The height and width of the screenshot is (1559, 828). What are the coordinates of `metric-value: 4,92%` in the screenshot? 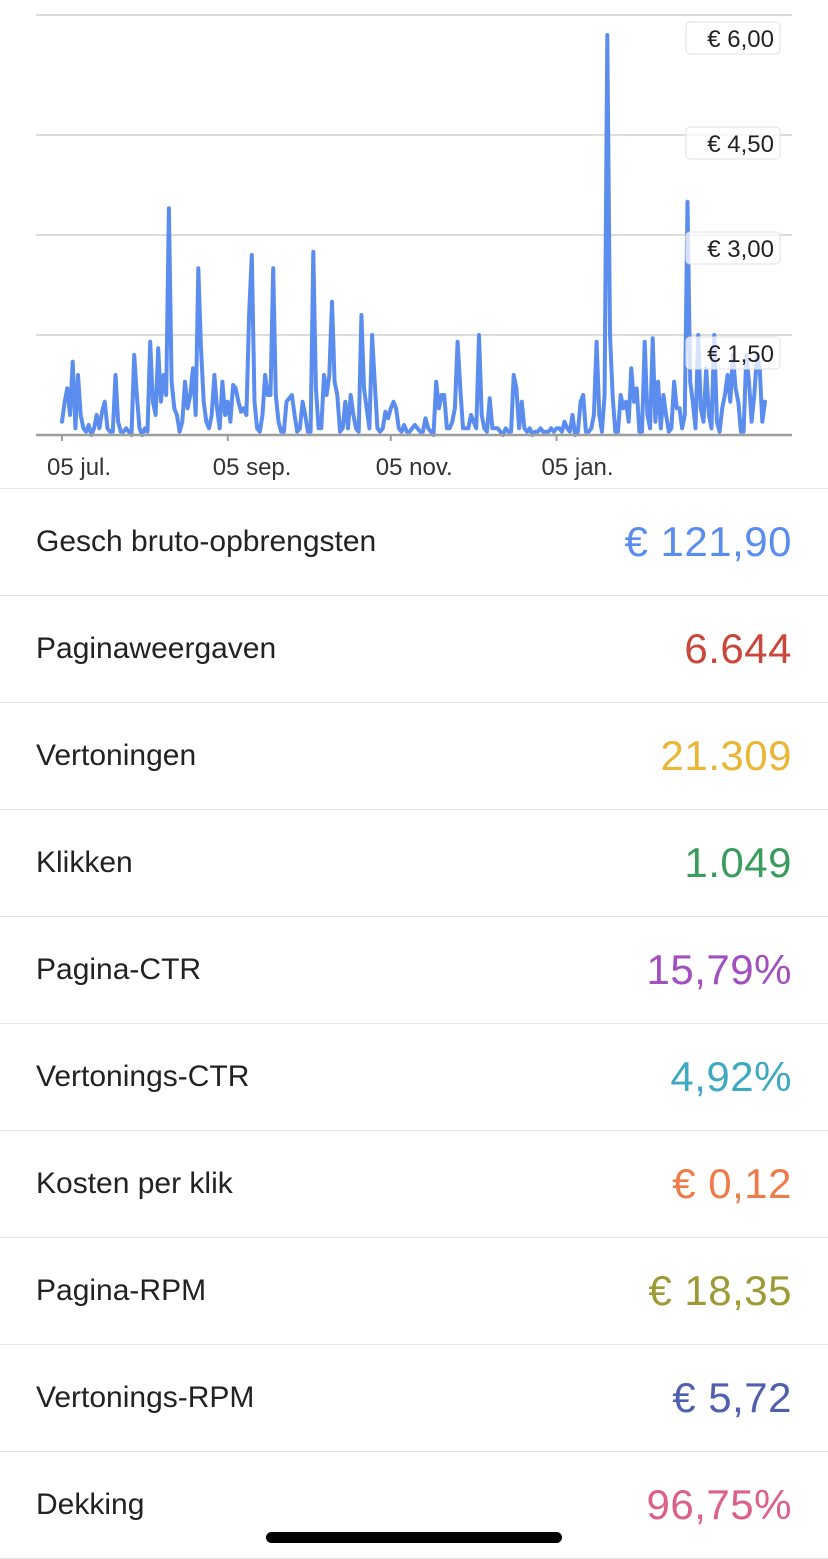 It's located at (731, 1076).